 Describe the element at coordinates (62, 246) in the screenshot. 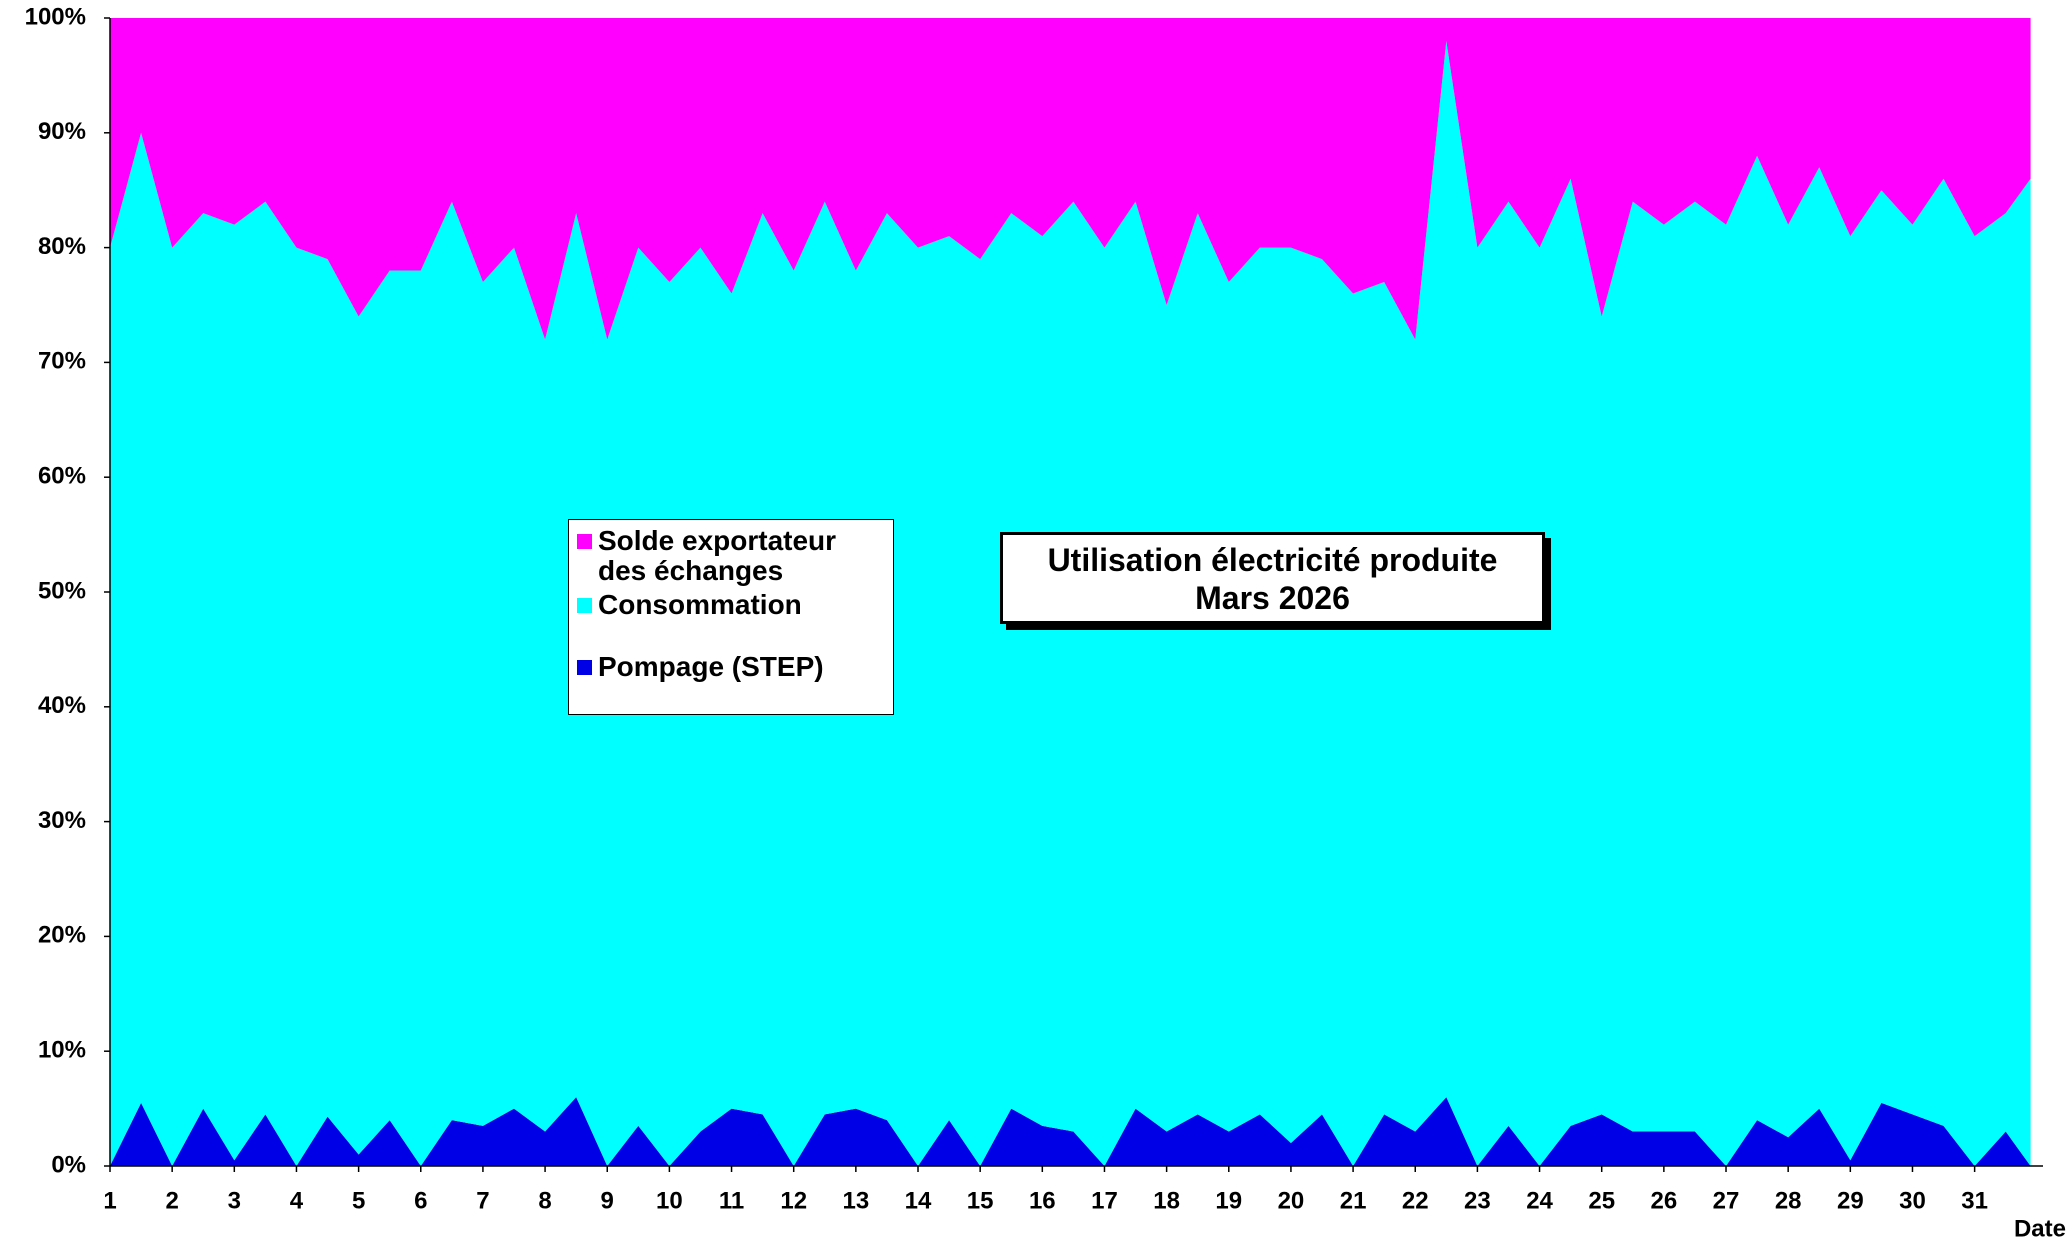

I see `y-tick-label: 80%` at that location.